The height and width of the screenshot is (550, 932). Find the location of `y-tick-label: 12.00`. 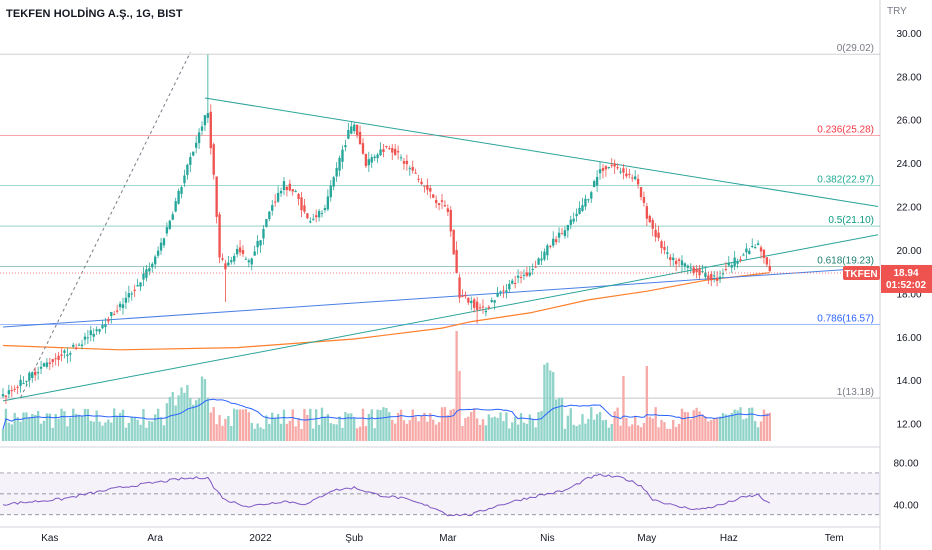

y-tick-label: 12.00 is located at coordinates (908, 425).